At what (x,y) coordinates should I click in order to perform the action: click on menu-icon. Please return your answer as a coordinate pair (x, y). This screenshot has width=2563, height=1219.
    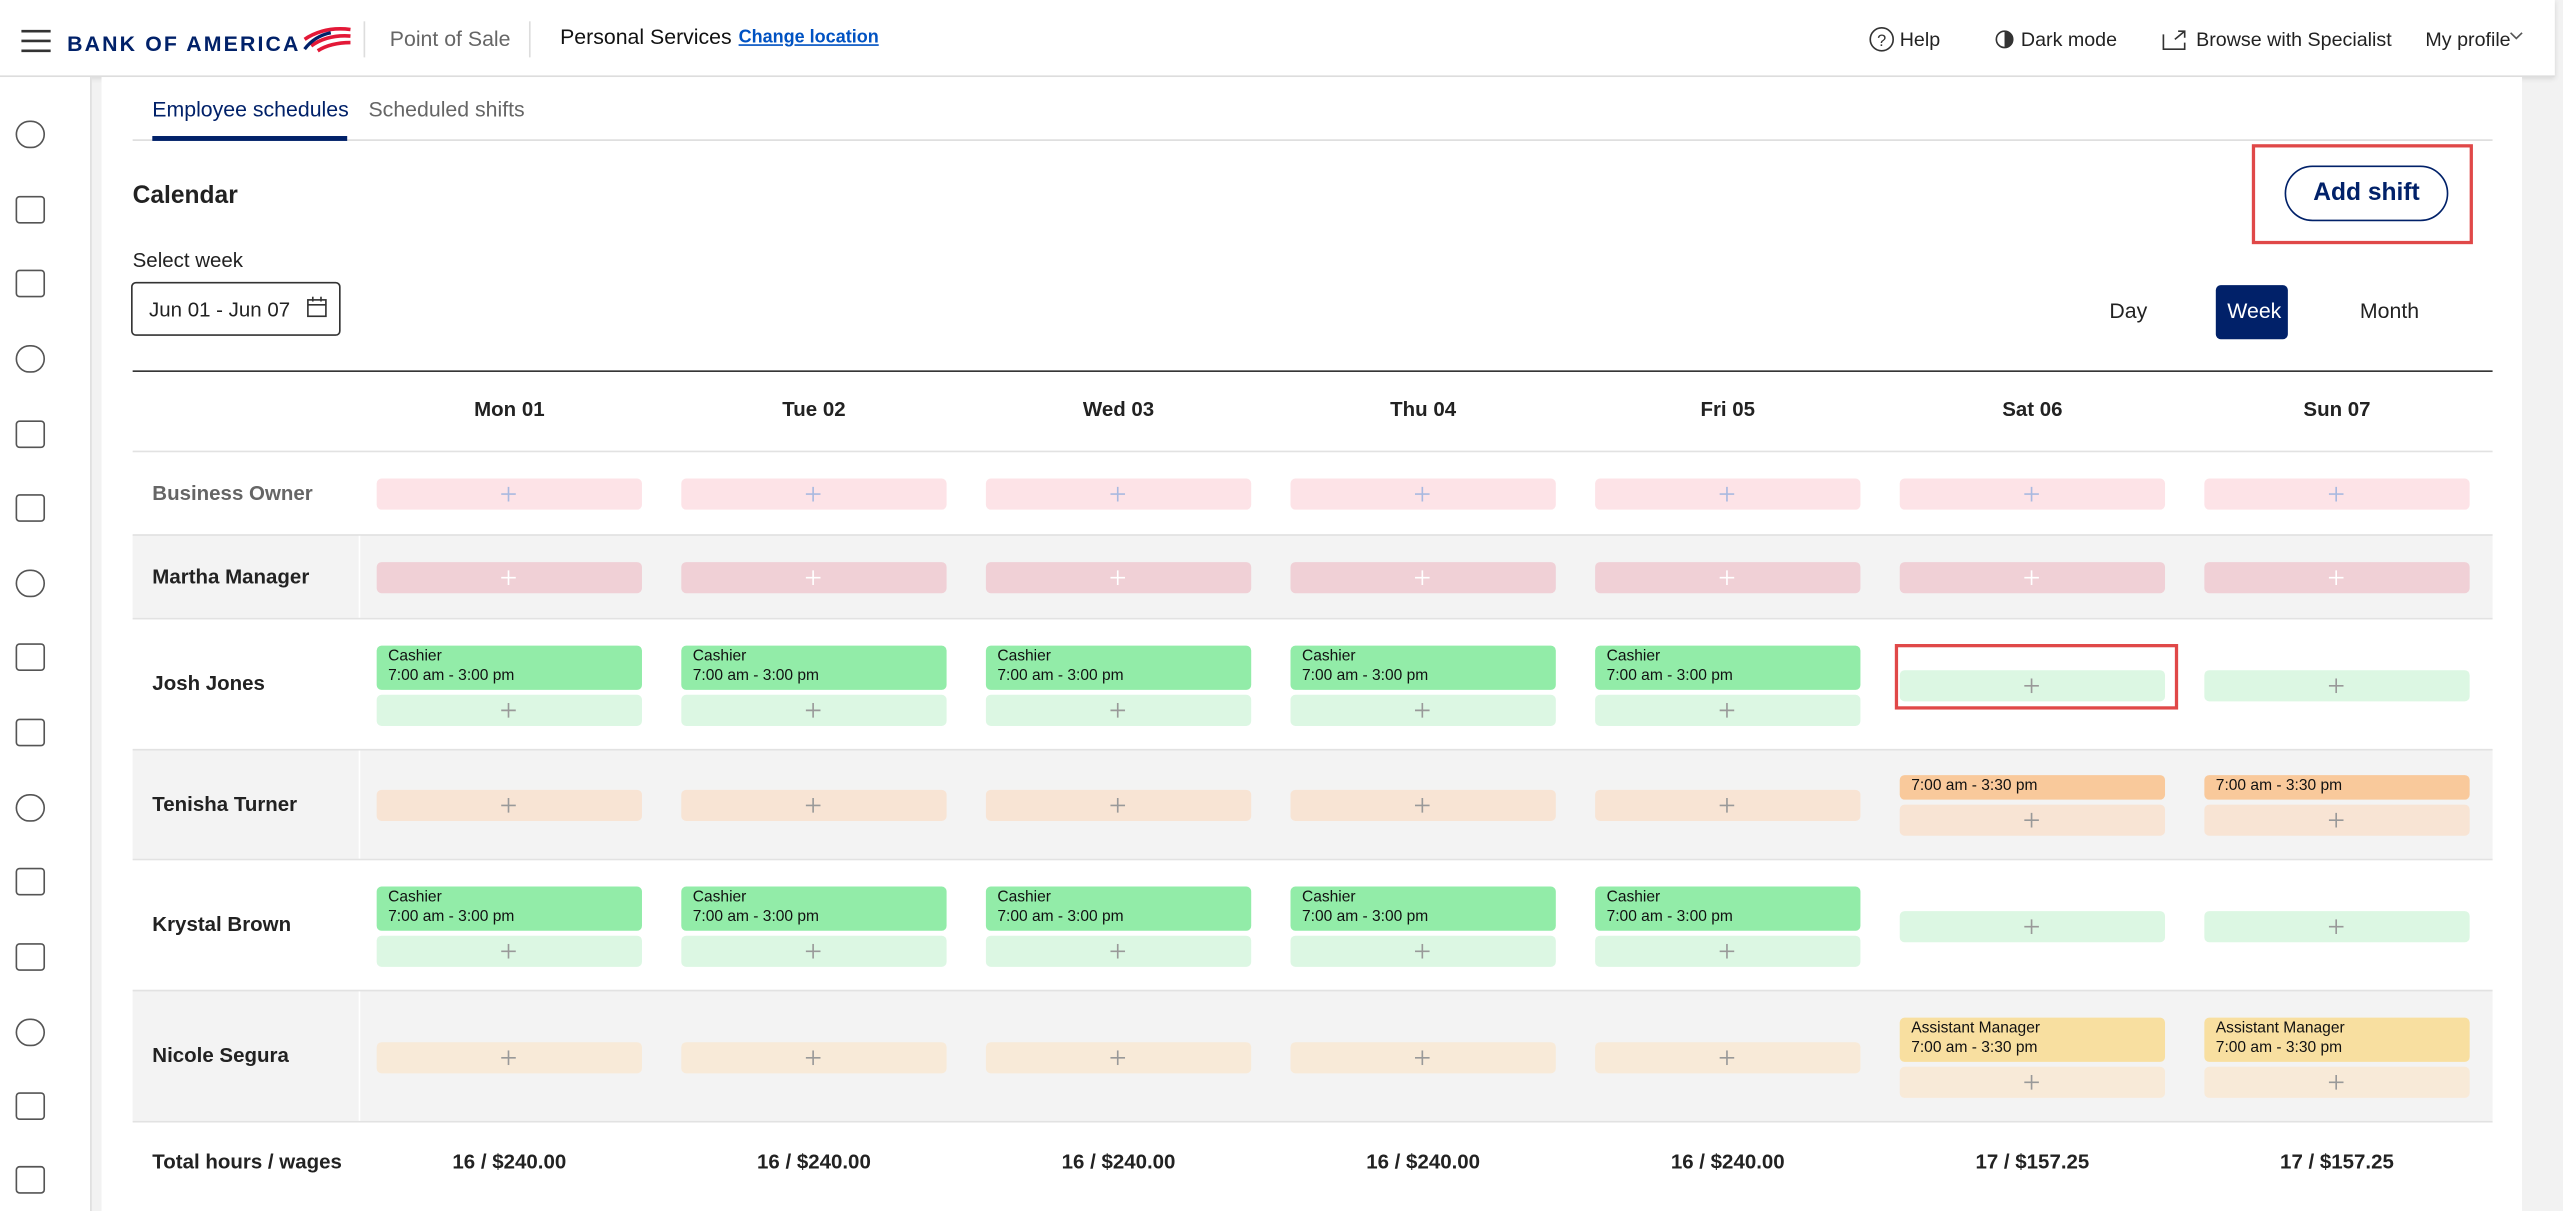
    Looking at the image, I should click on (36, 41).